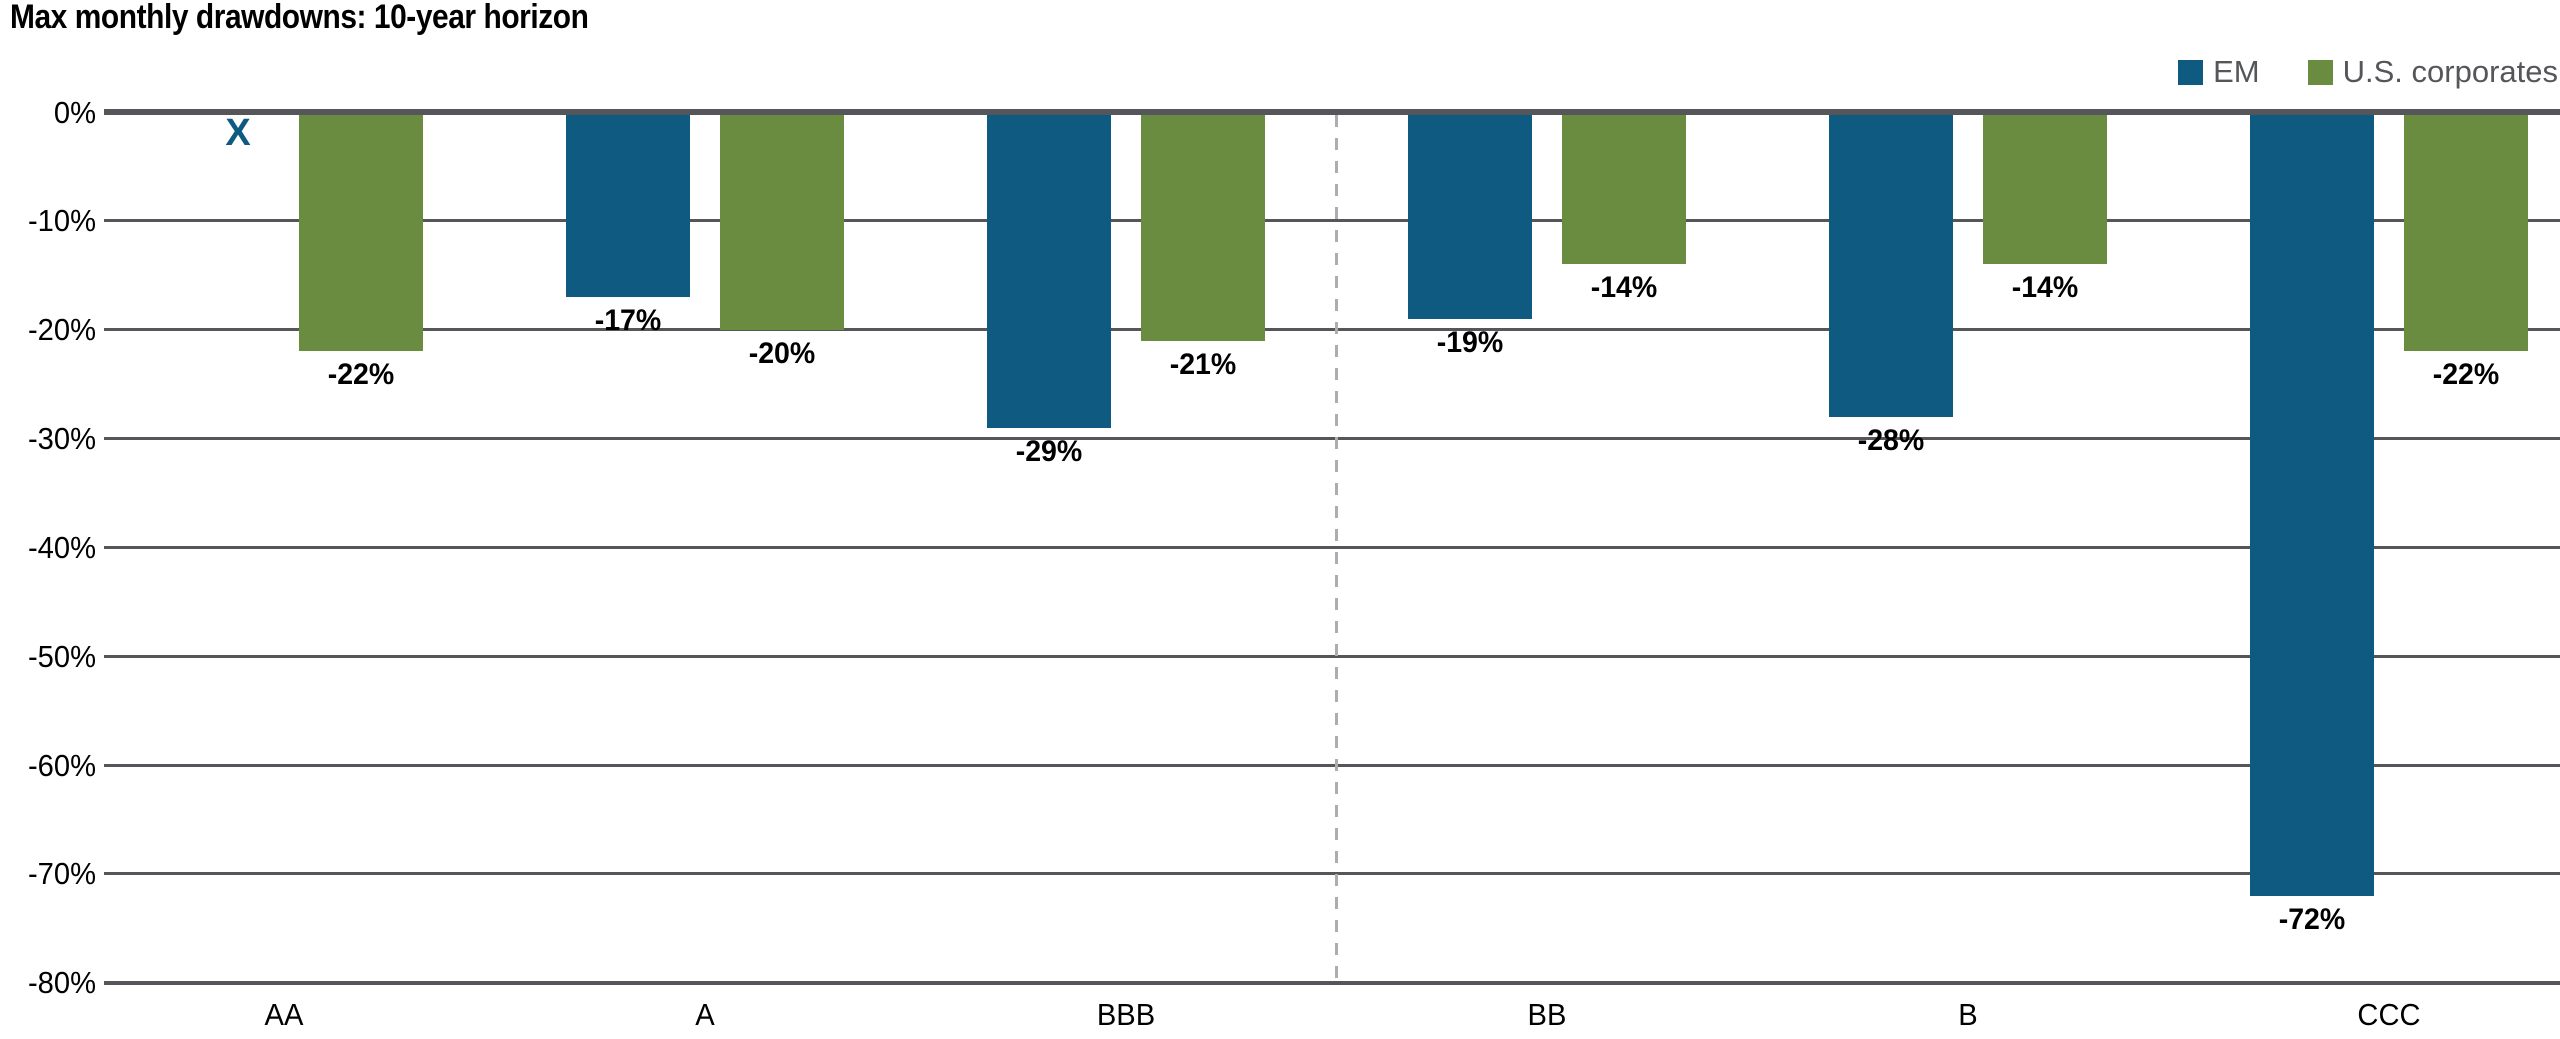  I want to click on x-tick-label-a: A, so click(705, 1014).